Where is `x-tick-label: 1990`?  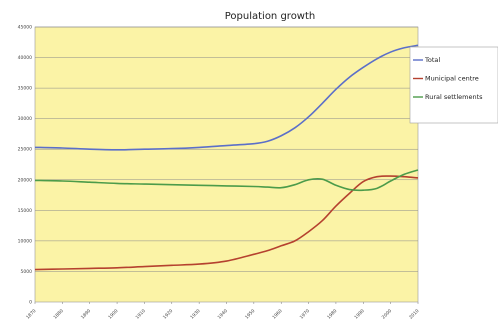
x-tick-label: 1990 is located at coordinates (359, 314).